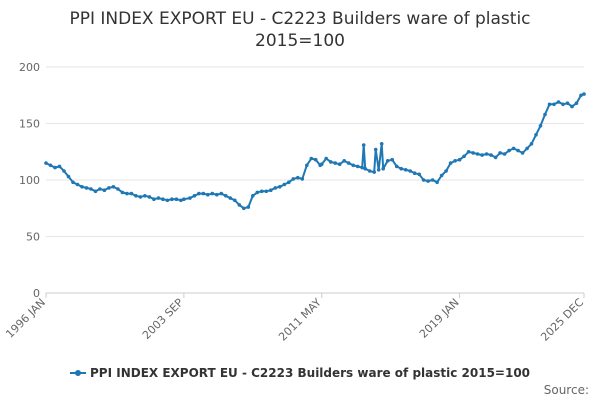 This screenshot has height=400, width=600. Describe the element at coordinates (566, 390) in the screenshot. I see `source-label: Source:` at that location.